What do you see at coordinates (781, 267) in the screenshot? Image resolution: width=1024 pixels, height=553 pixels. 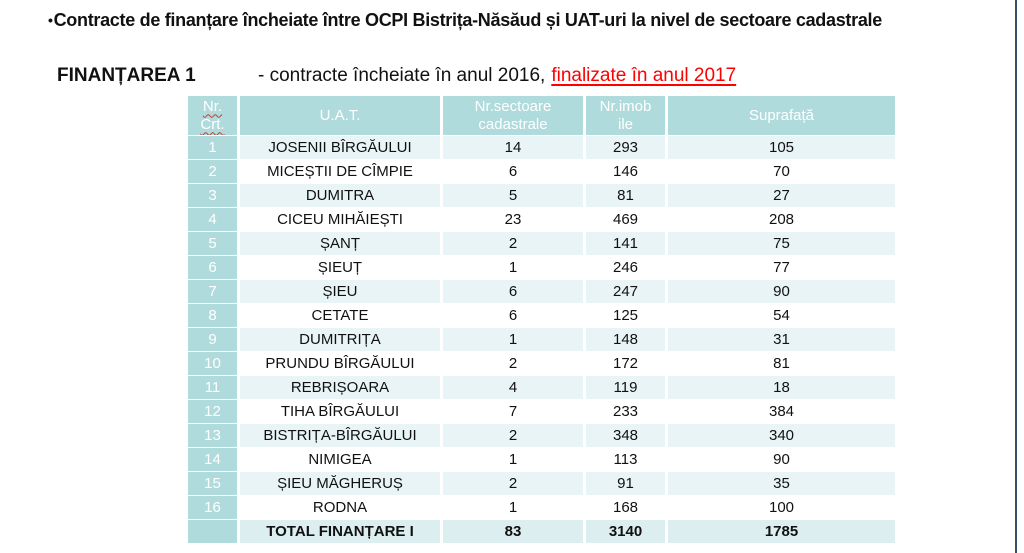 I see `cell-suprafata: 77` at bounding box center [781, 267].